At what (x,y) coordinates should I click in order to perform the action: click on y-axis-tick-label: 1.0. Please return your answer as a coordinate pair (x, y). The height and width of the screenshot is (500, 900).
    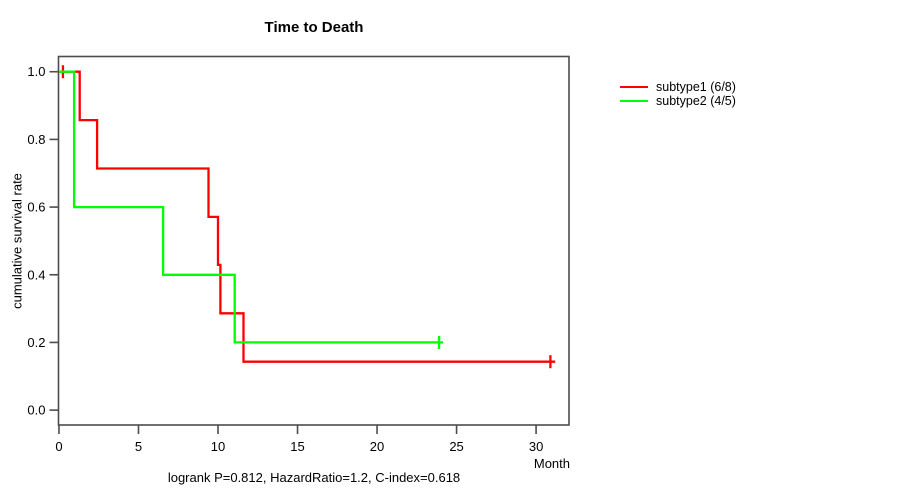
    Looking at the image, I should click on (36, 71).